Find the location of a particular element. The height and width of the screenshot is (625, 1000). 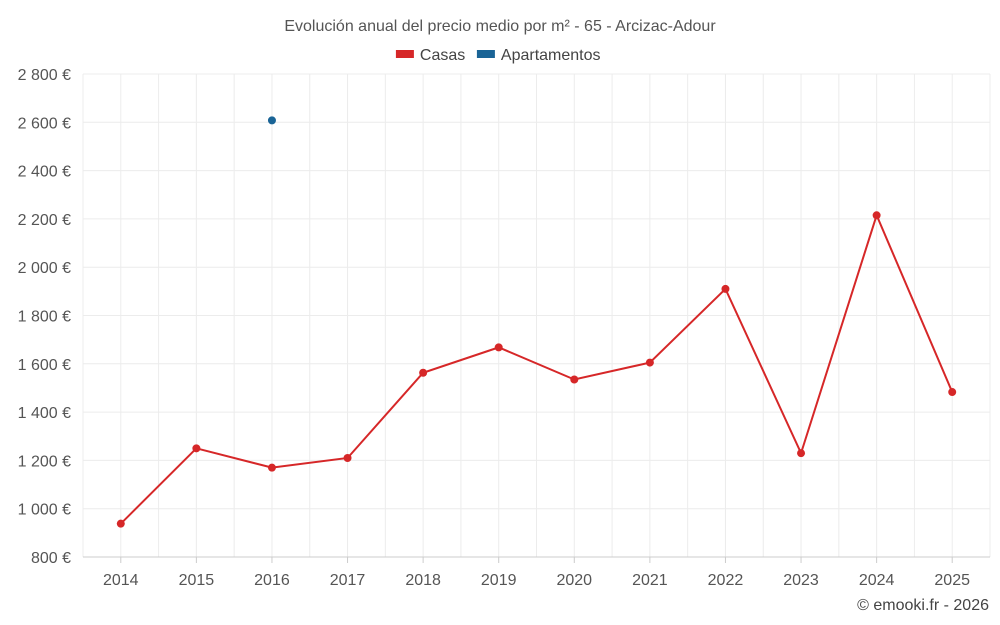

y-tick-label: 2 800 € is located at coordinates (44, 75).